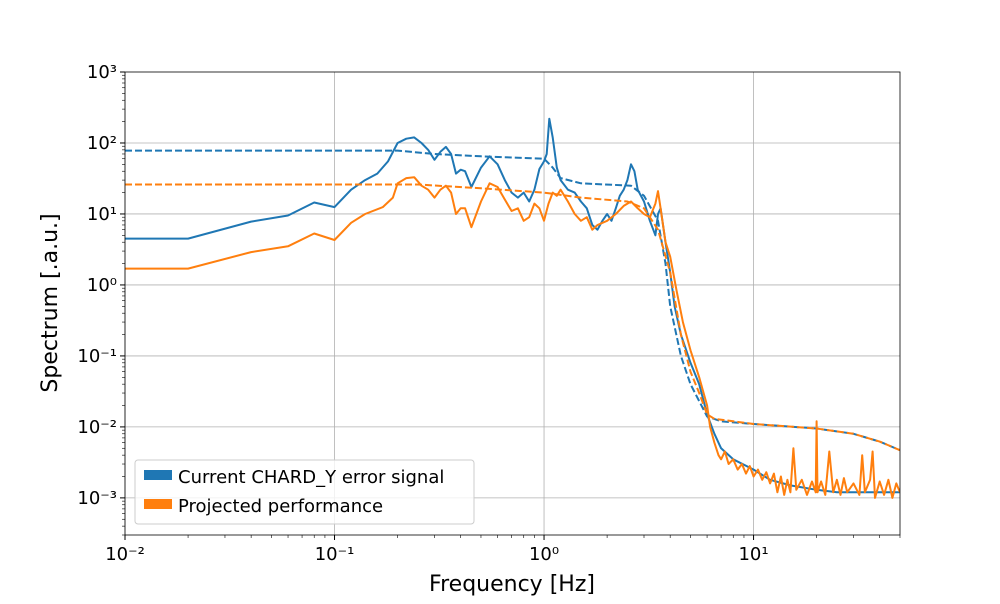 The height and width of the screenshot is (604, 1000). Describe the element at coordinates (512, 584) in the screenshot. I see `x-axis-label: Frequency [Hz]` at that location.